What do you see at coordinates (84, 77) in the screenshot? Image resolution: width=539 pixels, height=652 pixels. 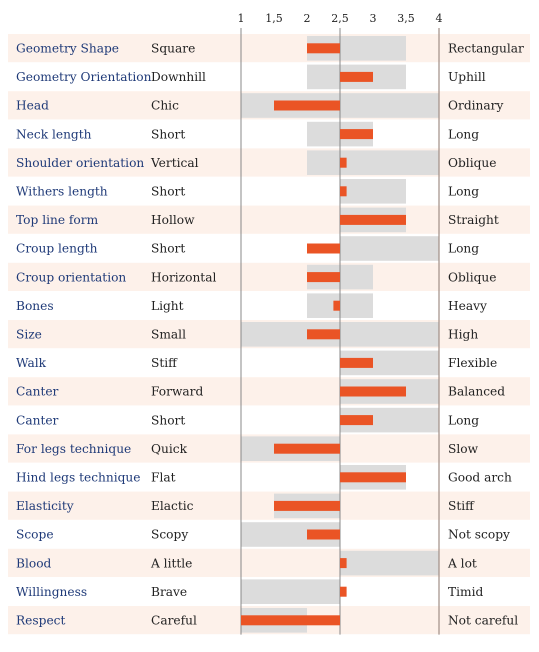 I see `trait-label: Geometry Orientation` at bounding box center [84, 77].